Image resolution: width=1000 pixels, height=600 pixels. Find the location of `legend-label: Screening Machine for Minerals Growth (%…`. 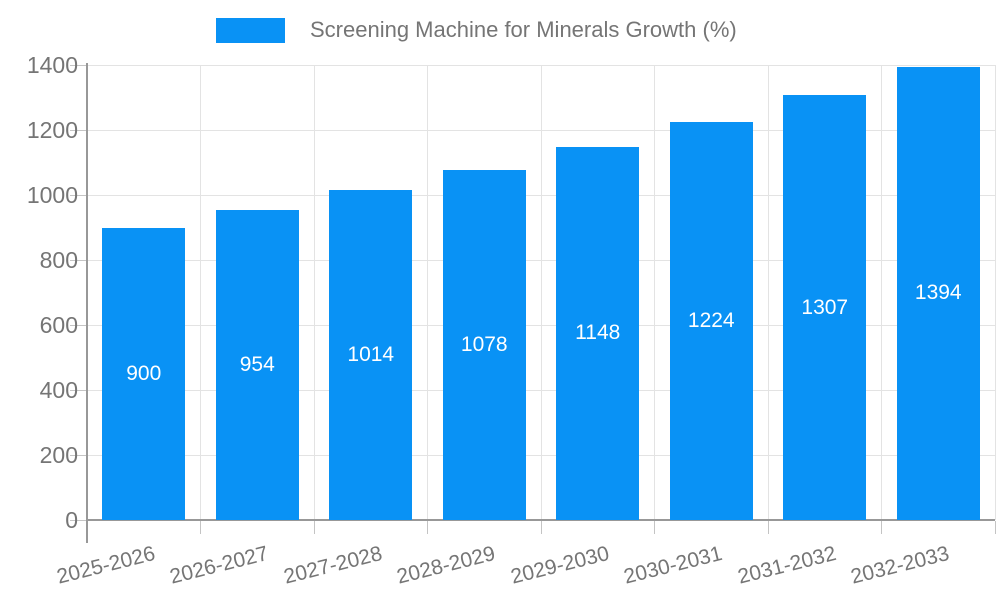

legend-label: Screening Machine for Minerals Growth (%… is located at coordinates (523, 29).